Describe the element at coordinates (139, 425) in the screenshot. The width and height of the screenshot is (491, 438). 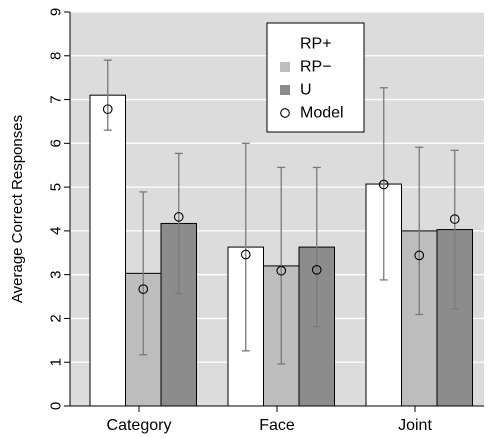
I see `x-tick-label: Category` at that location.